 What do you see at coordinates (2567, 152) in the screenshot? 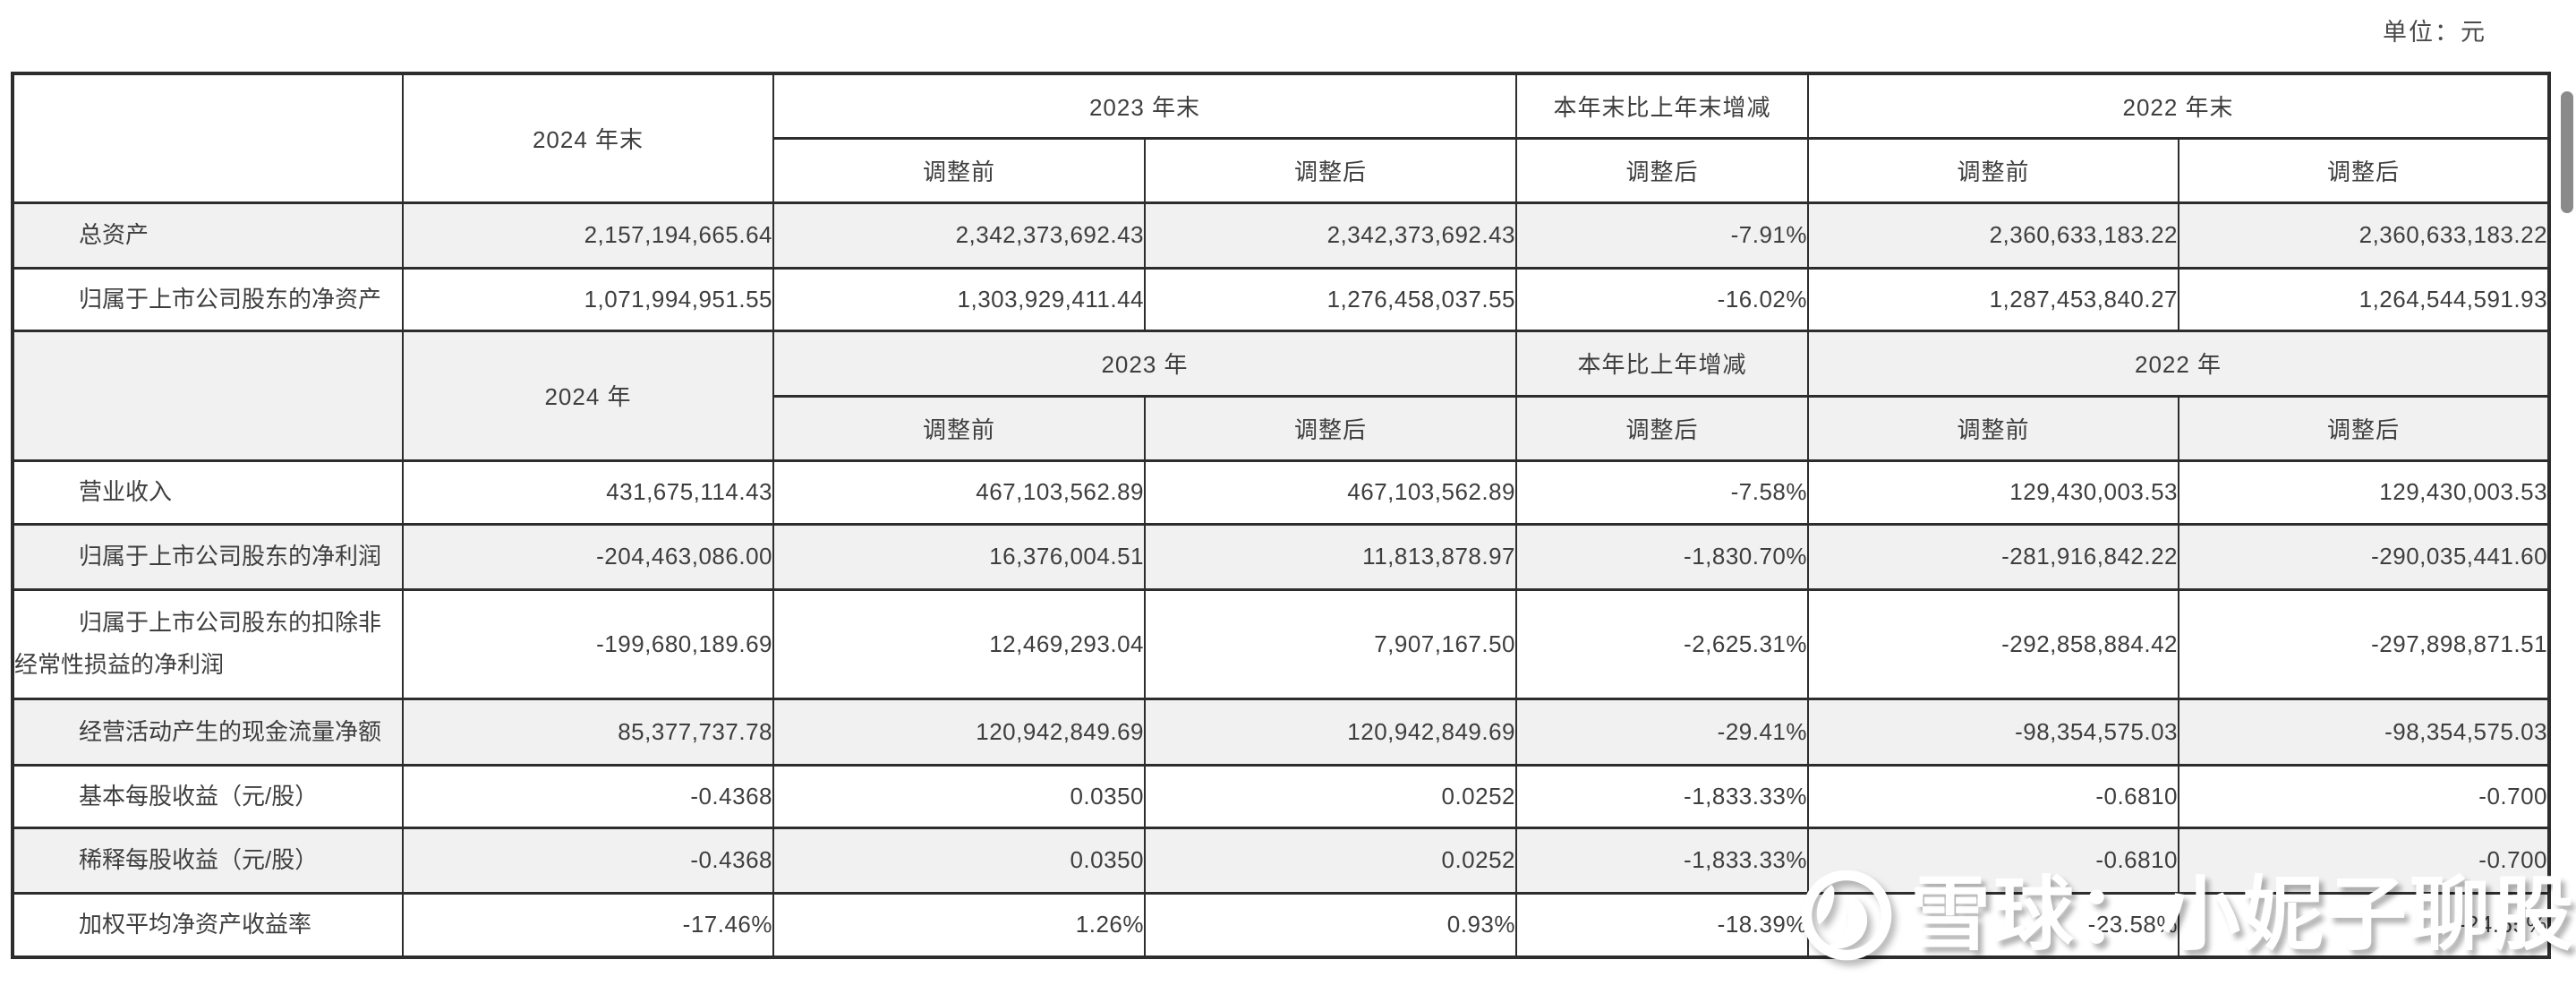
I see `vertical-scrollbar-thumb` at bounding box center [2567, 152].